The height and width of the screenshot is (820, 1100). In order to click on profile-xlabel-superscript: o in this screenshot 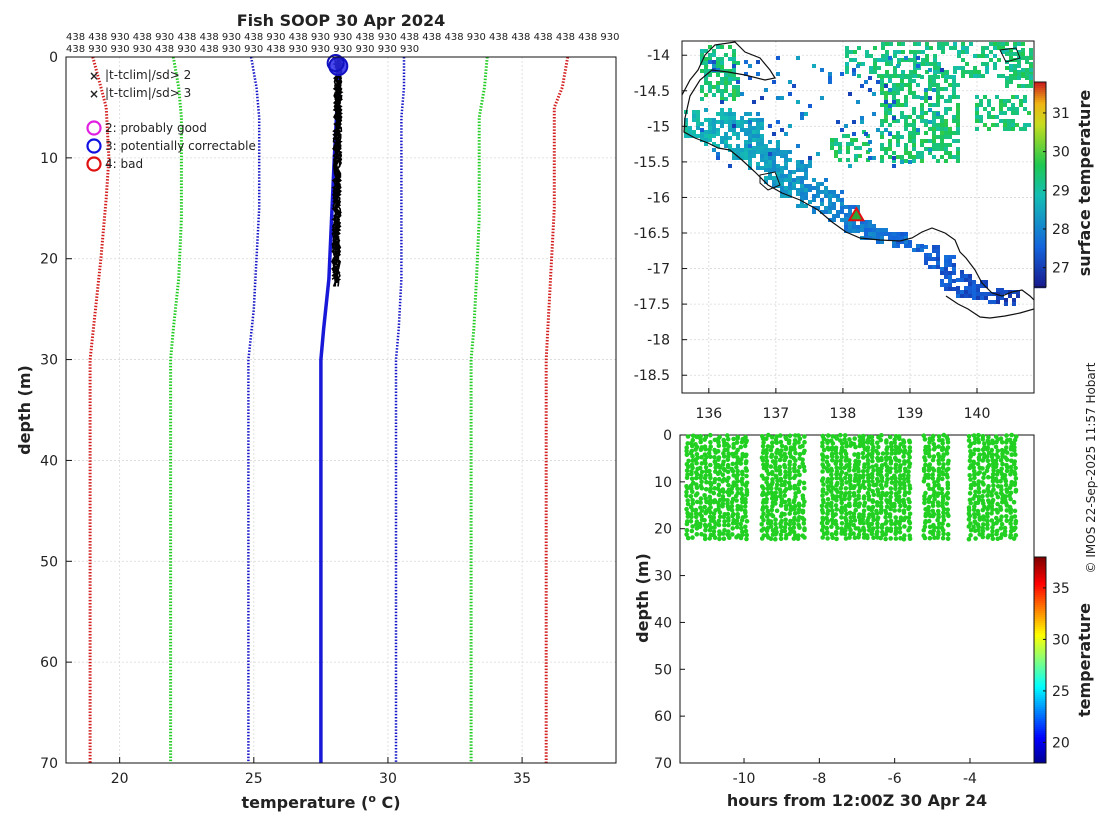, I will do `click(372, 798)`.